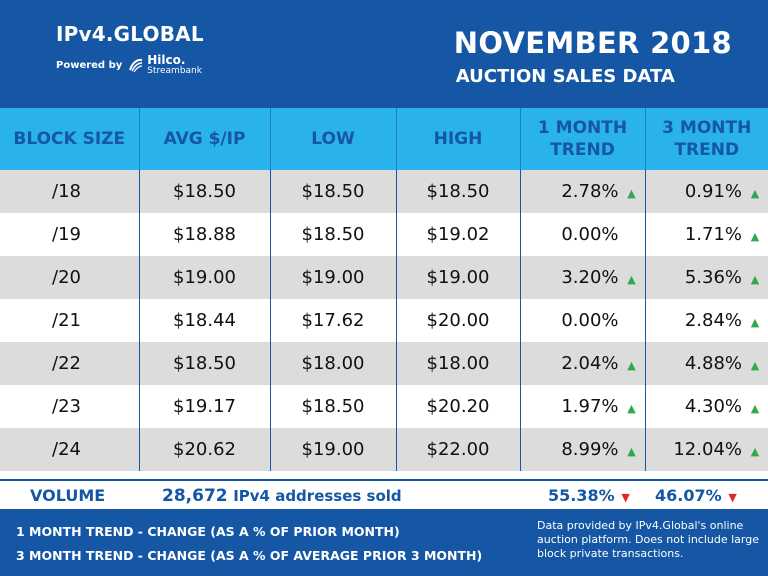 The image size is (768, 576). I want to click on col-header-3m-line2: TREND, so click(707, 150).